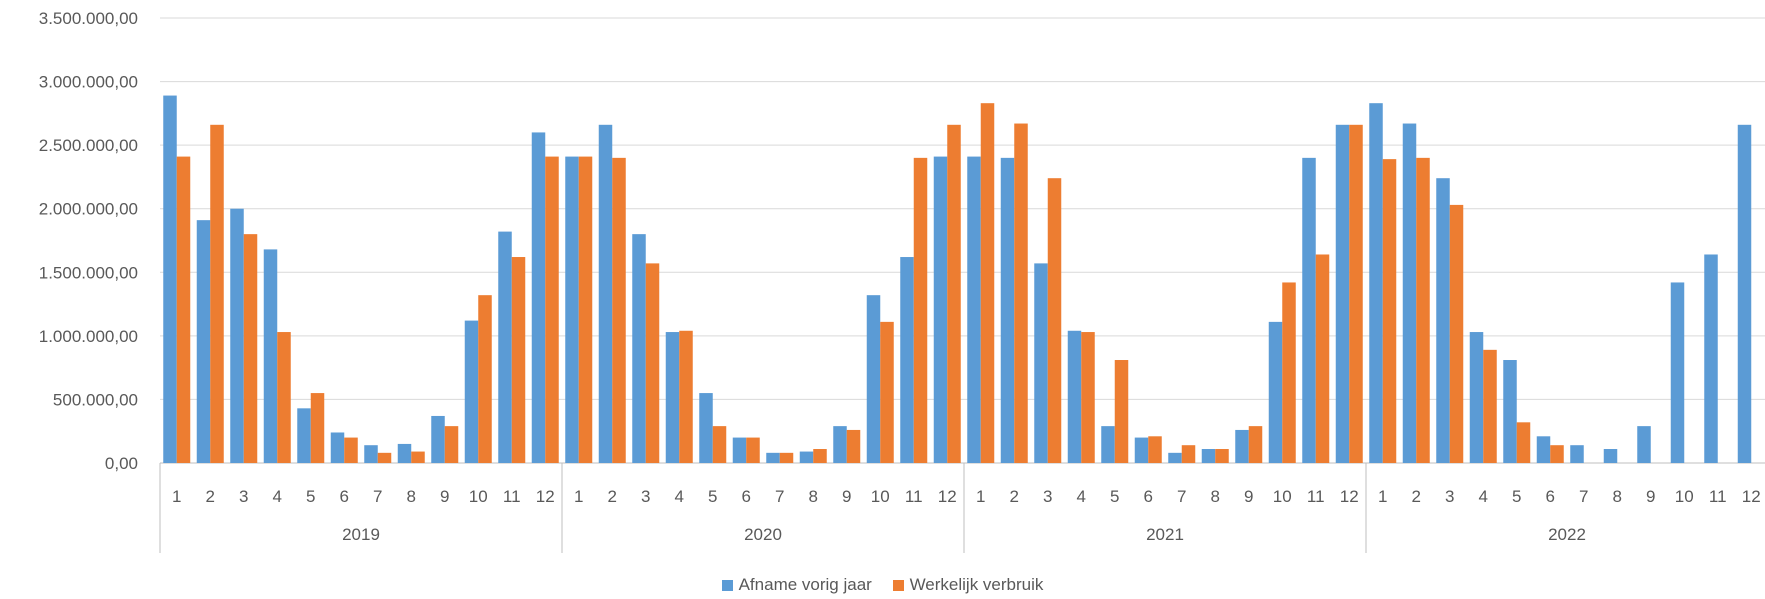 The width and height of the screenshot is (1765, 599). I want to click on y-tick-label: 3.000.000,00, so click(88, 82).